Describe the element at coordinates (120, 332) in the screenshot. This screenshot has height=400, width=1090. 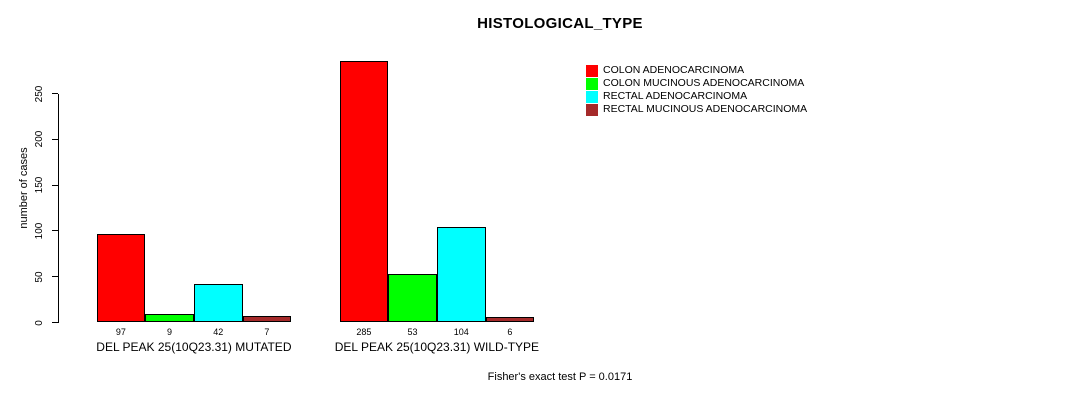
I see `bar-value-label: 97` at that location.